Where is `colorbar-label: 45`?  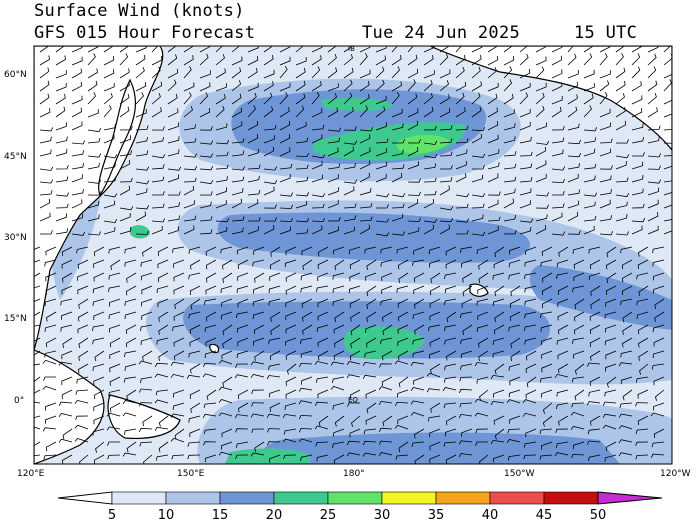 colorbar-label: 45 is located at coordinates (544, 515).